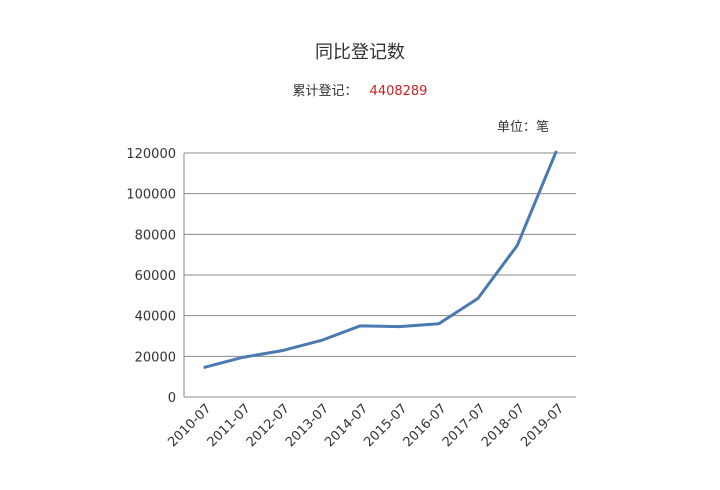 This screenshot has width=720, height=490. I want to click on y-tick-label: 40000, so click(155, 317).